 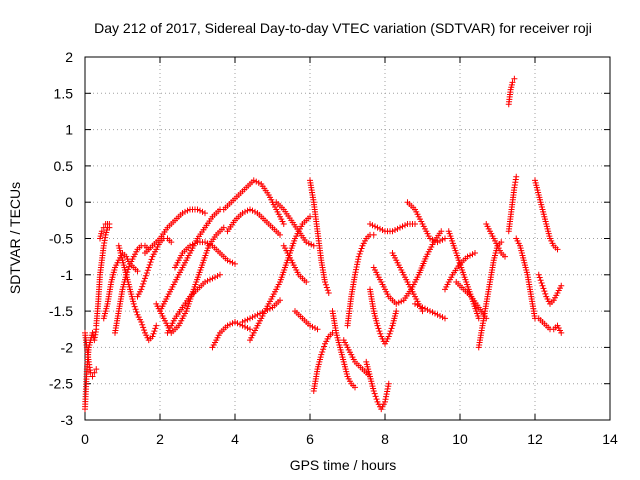 I want to click on y-tick-label: -1, so click(x=67, y=275).